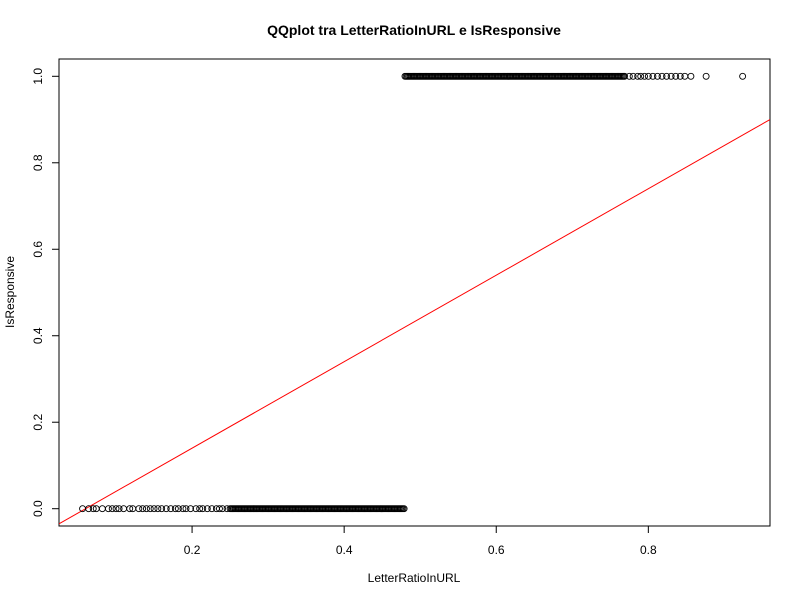 This screenshot has width=800, height=600. Describe the element at coordinates (38, 76) in the screenshot. I see `y-tick-label: 1.0` at that location.